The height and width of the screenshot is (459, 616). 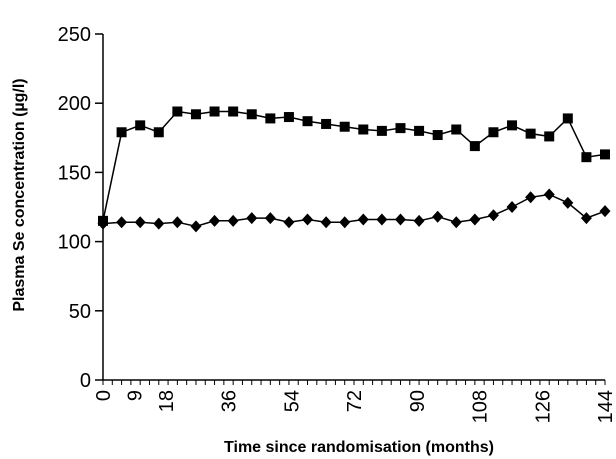 What do you see at coordinates (135, 395) in the screenshot?
I see `x-tick-label: 9` at bounding box center [135, 395].